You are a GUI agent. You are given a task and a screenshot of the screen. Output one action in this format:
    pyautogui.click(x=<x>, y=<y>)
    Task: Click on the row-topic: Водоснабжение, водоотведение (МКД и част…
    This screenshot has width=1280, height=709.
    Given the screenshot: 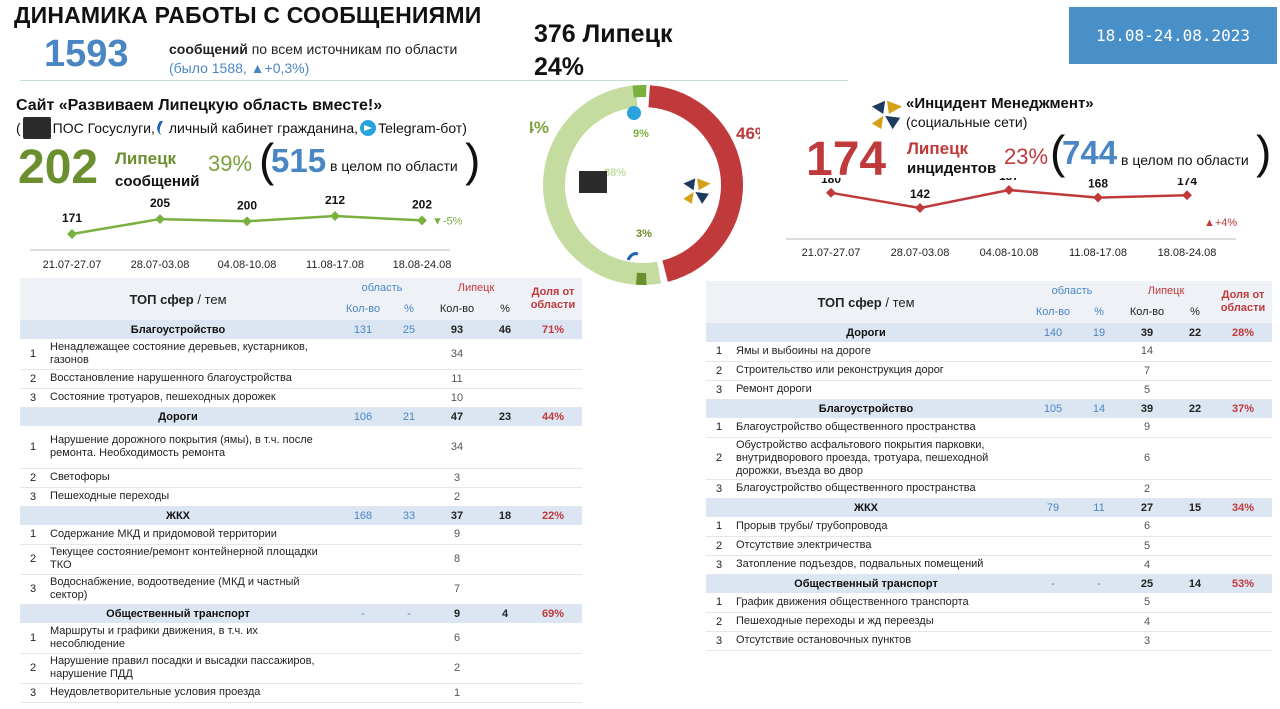 What is the action you would take?
    pyautogui.click(x=191, y=589)
    